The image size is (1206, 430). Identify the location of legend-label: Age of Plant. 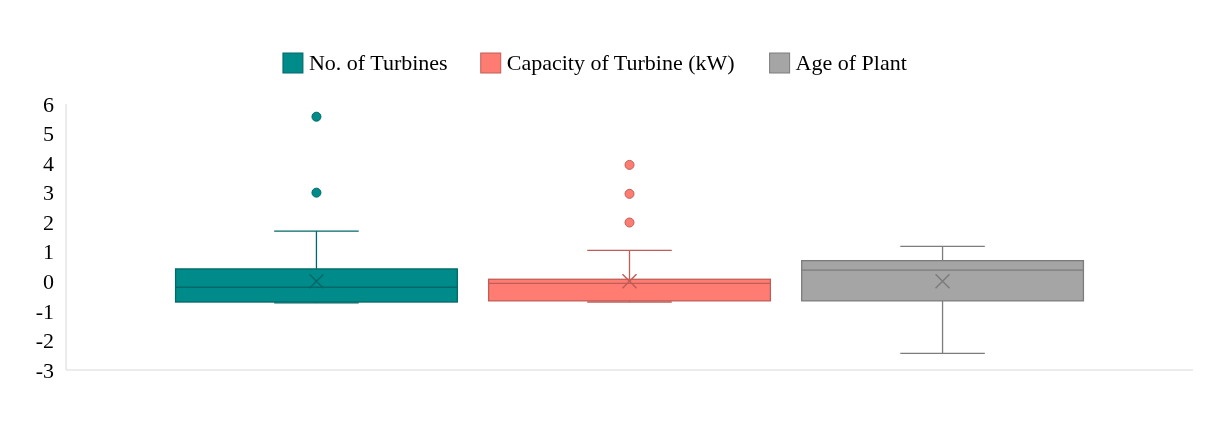
(851, 62).